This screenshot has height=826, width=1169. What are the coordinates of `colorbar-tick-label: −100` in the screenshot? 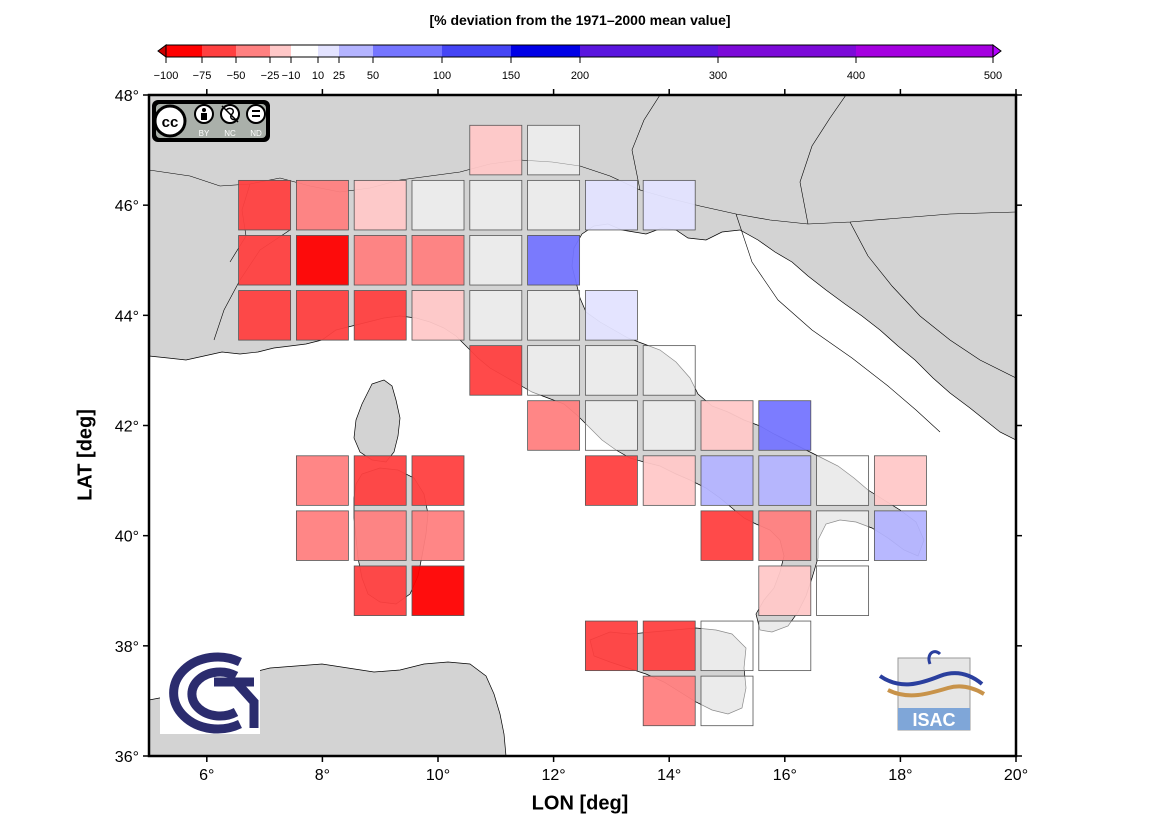 It's located at (166, 76).